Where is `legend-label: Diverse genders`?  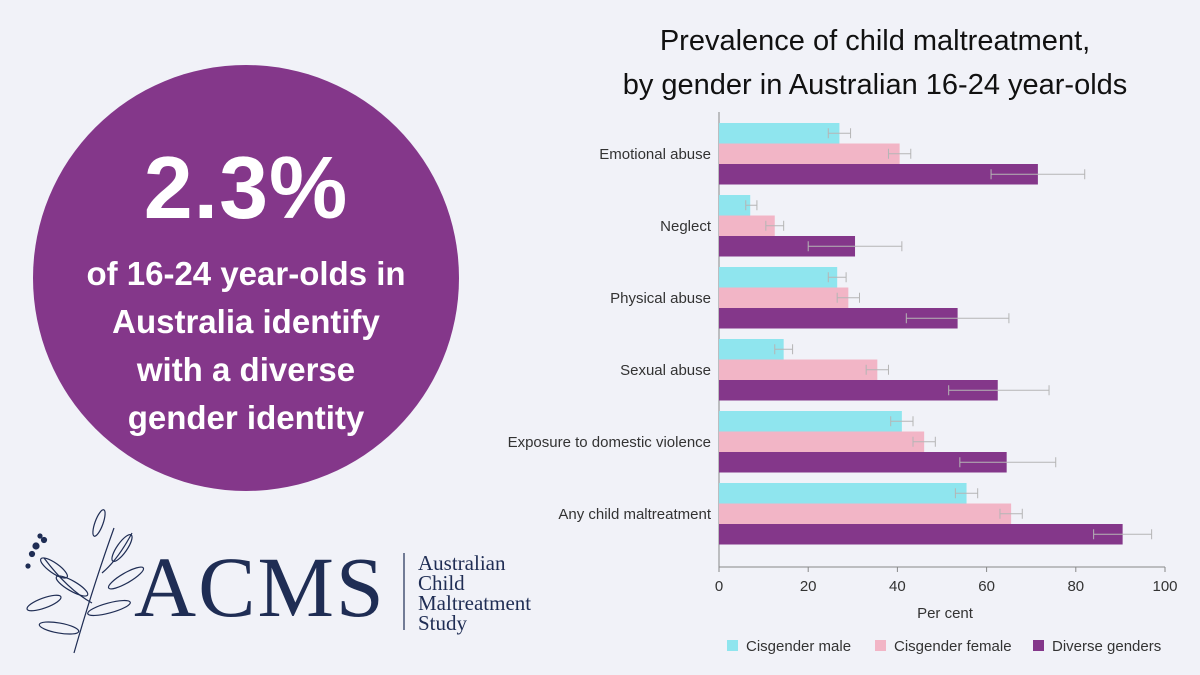 legend-label: Diverse genders is located at coordinates (1106, 646).